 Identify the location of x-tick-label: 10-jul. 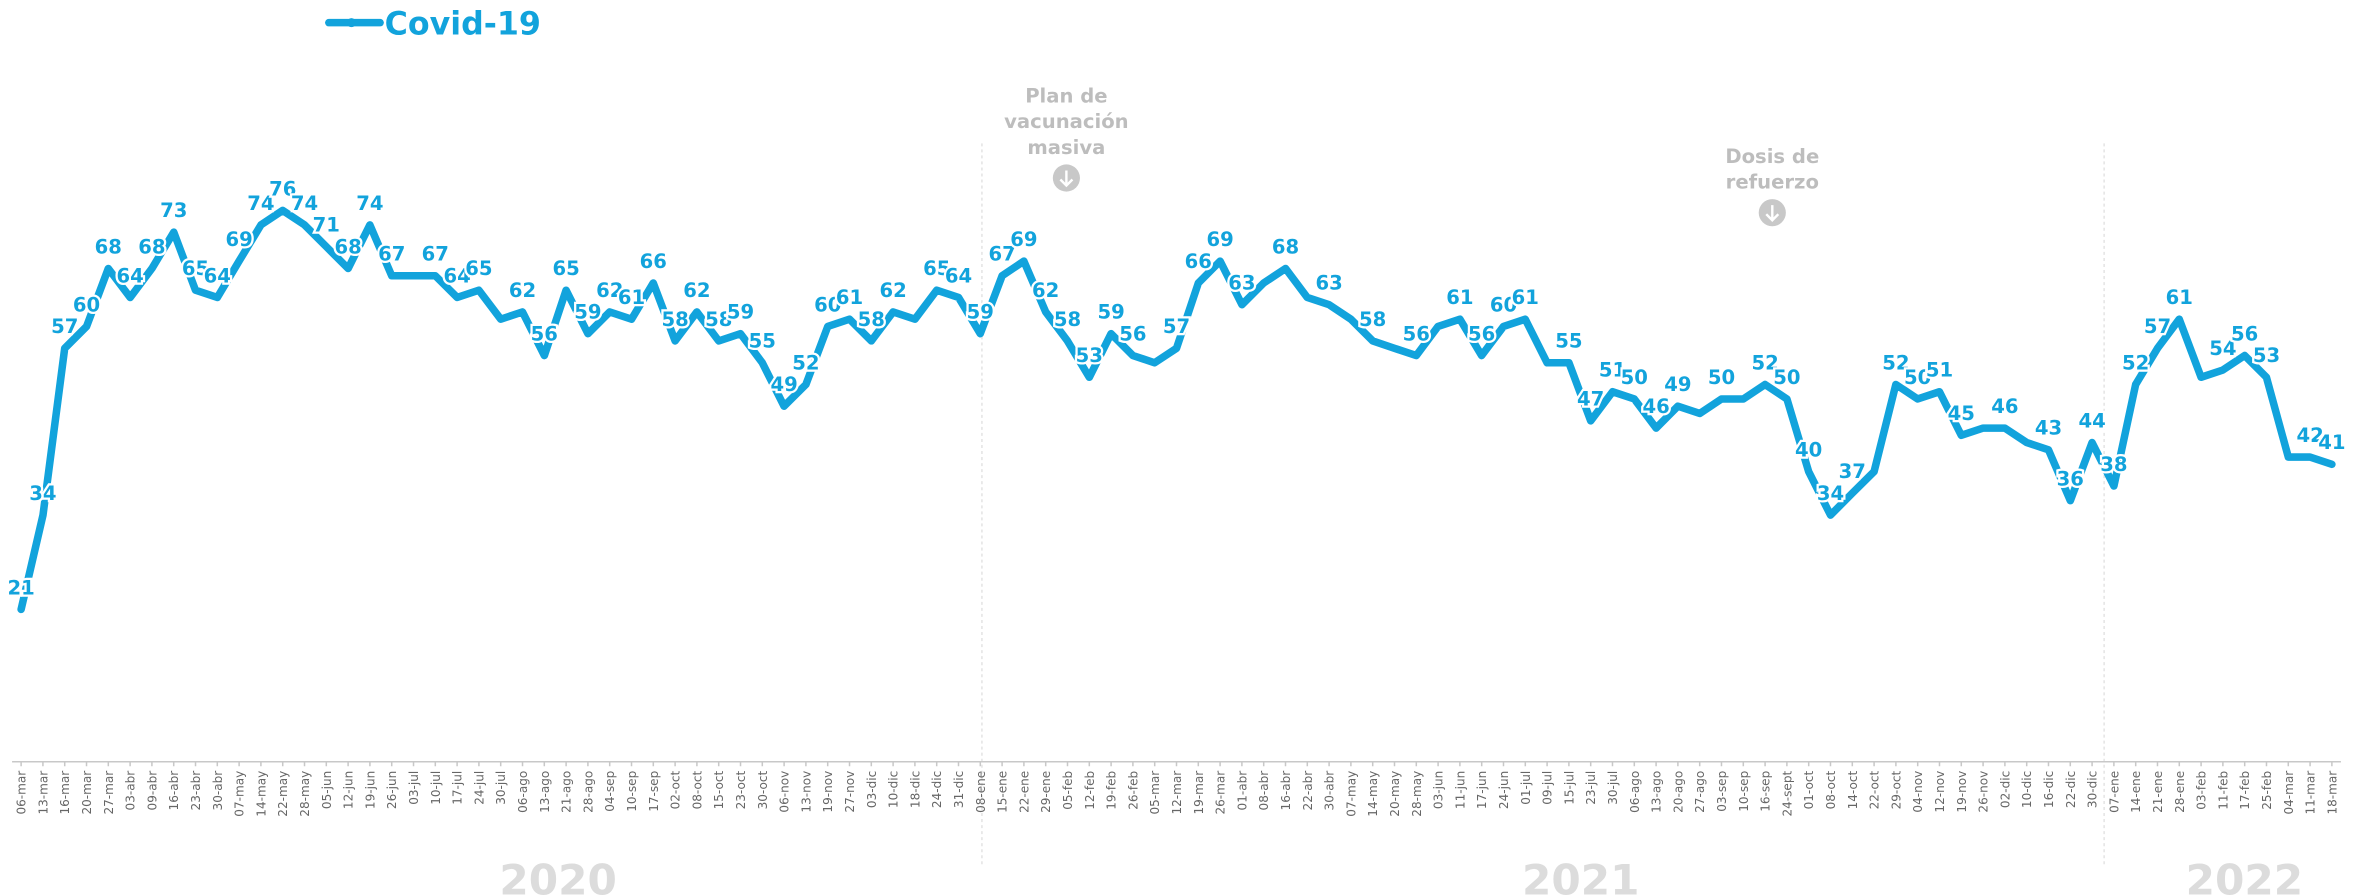
(436, 788).